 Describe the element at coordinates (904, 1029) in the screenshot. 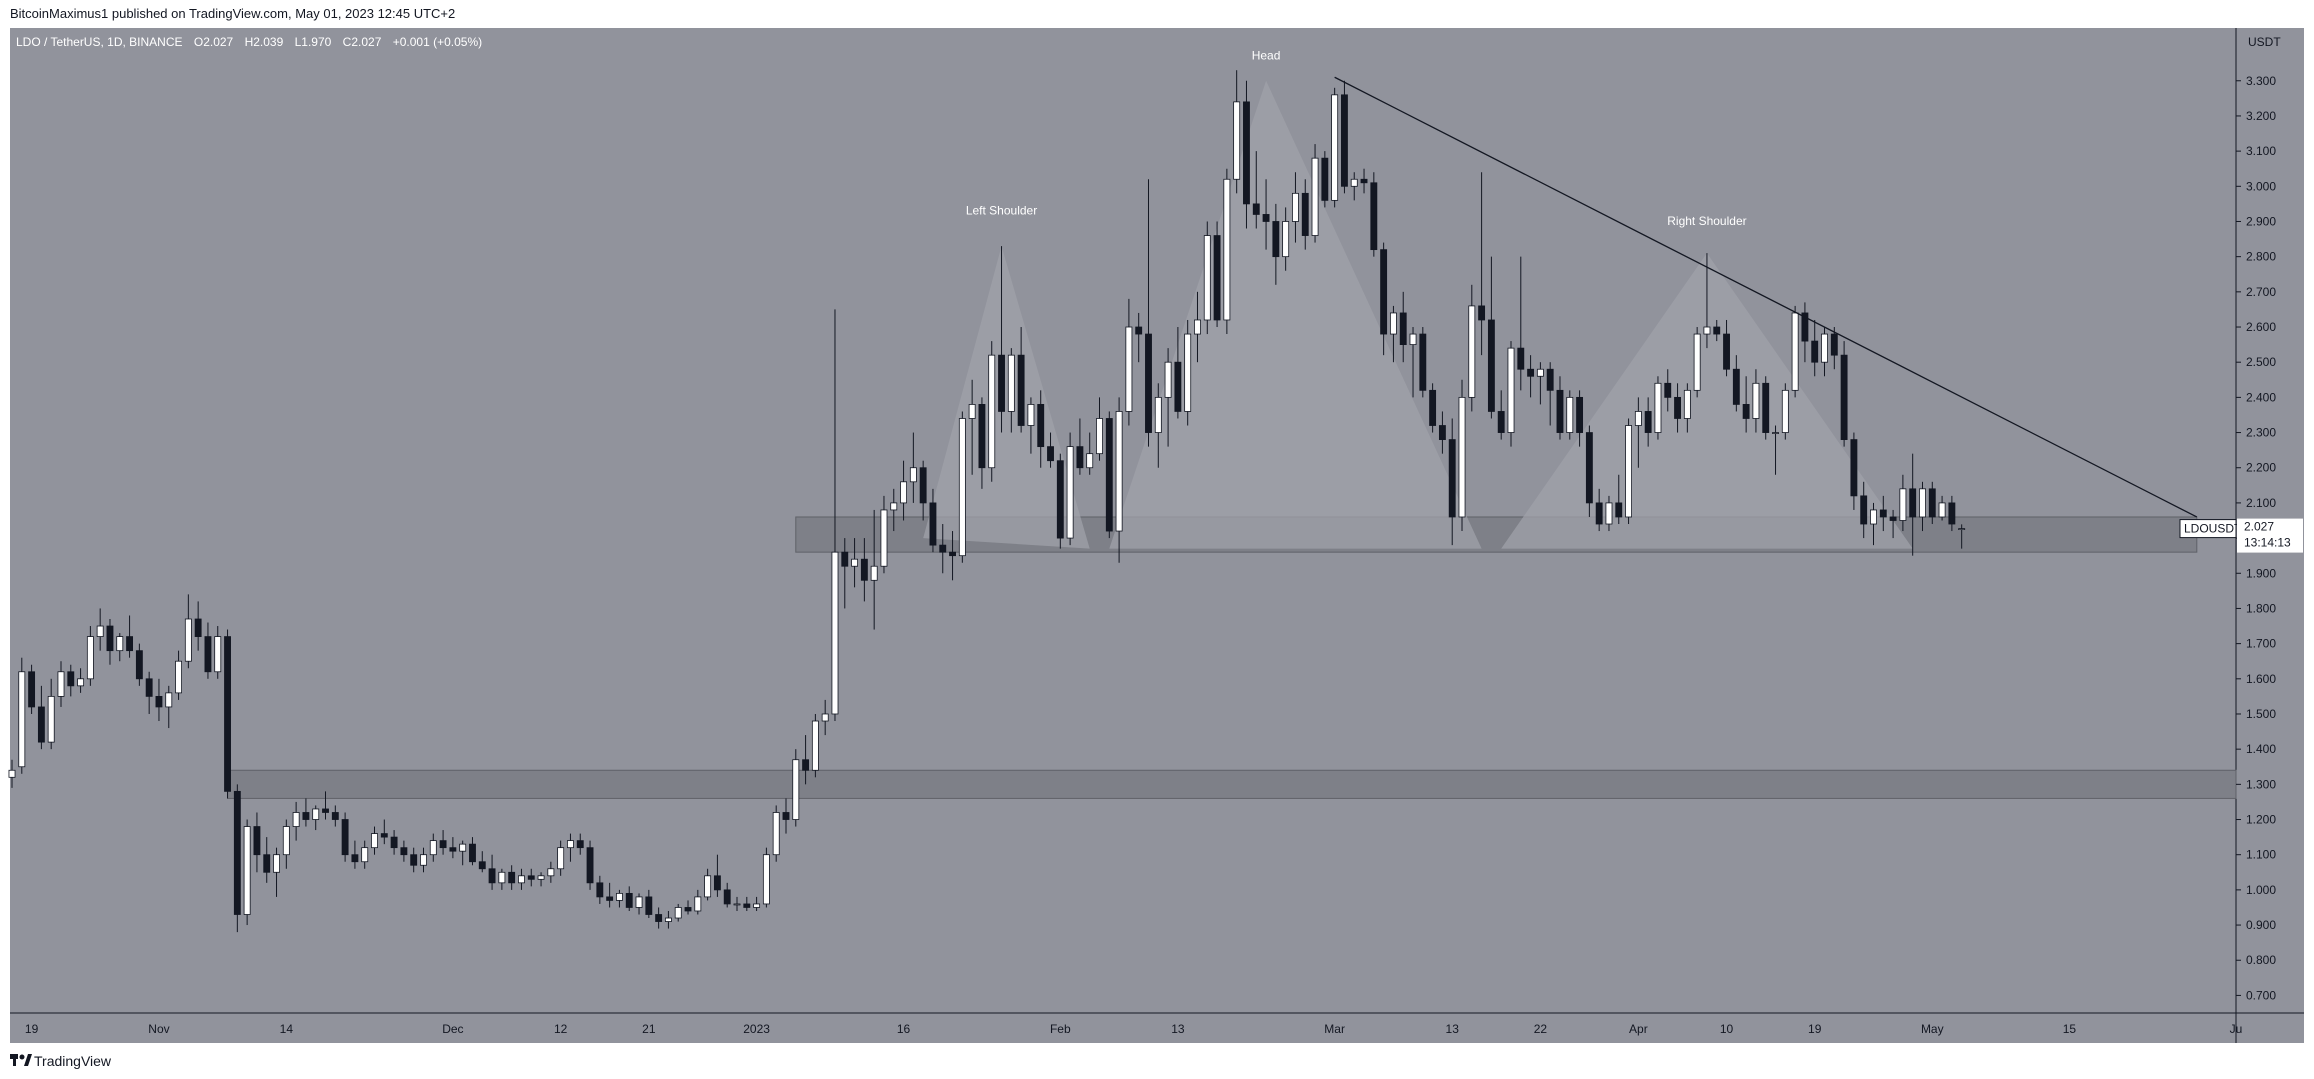

I see `time-tick-label: 16` at that location.